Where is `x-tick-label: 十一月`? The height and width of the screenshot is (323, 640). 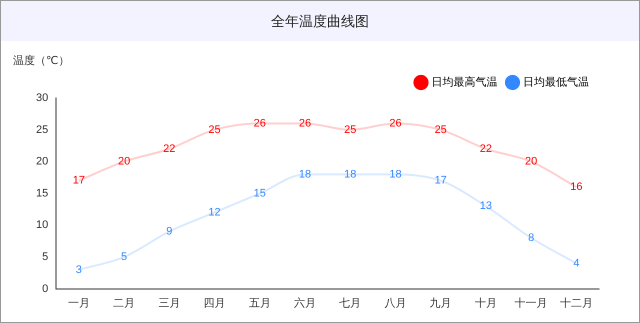 x-tick-label: 十一月 is located at coordinates (531, 303).